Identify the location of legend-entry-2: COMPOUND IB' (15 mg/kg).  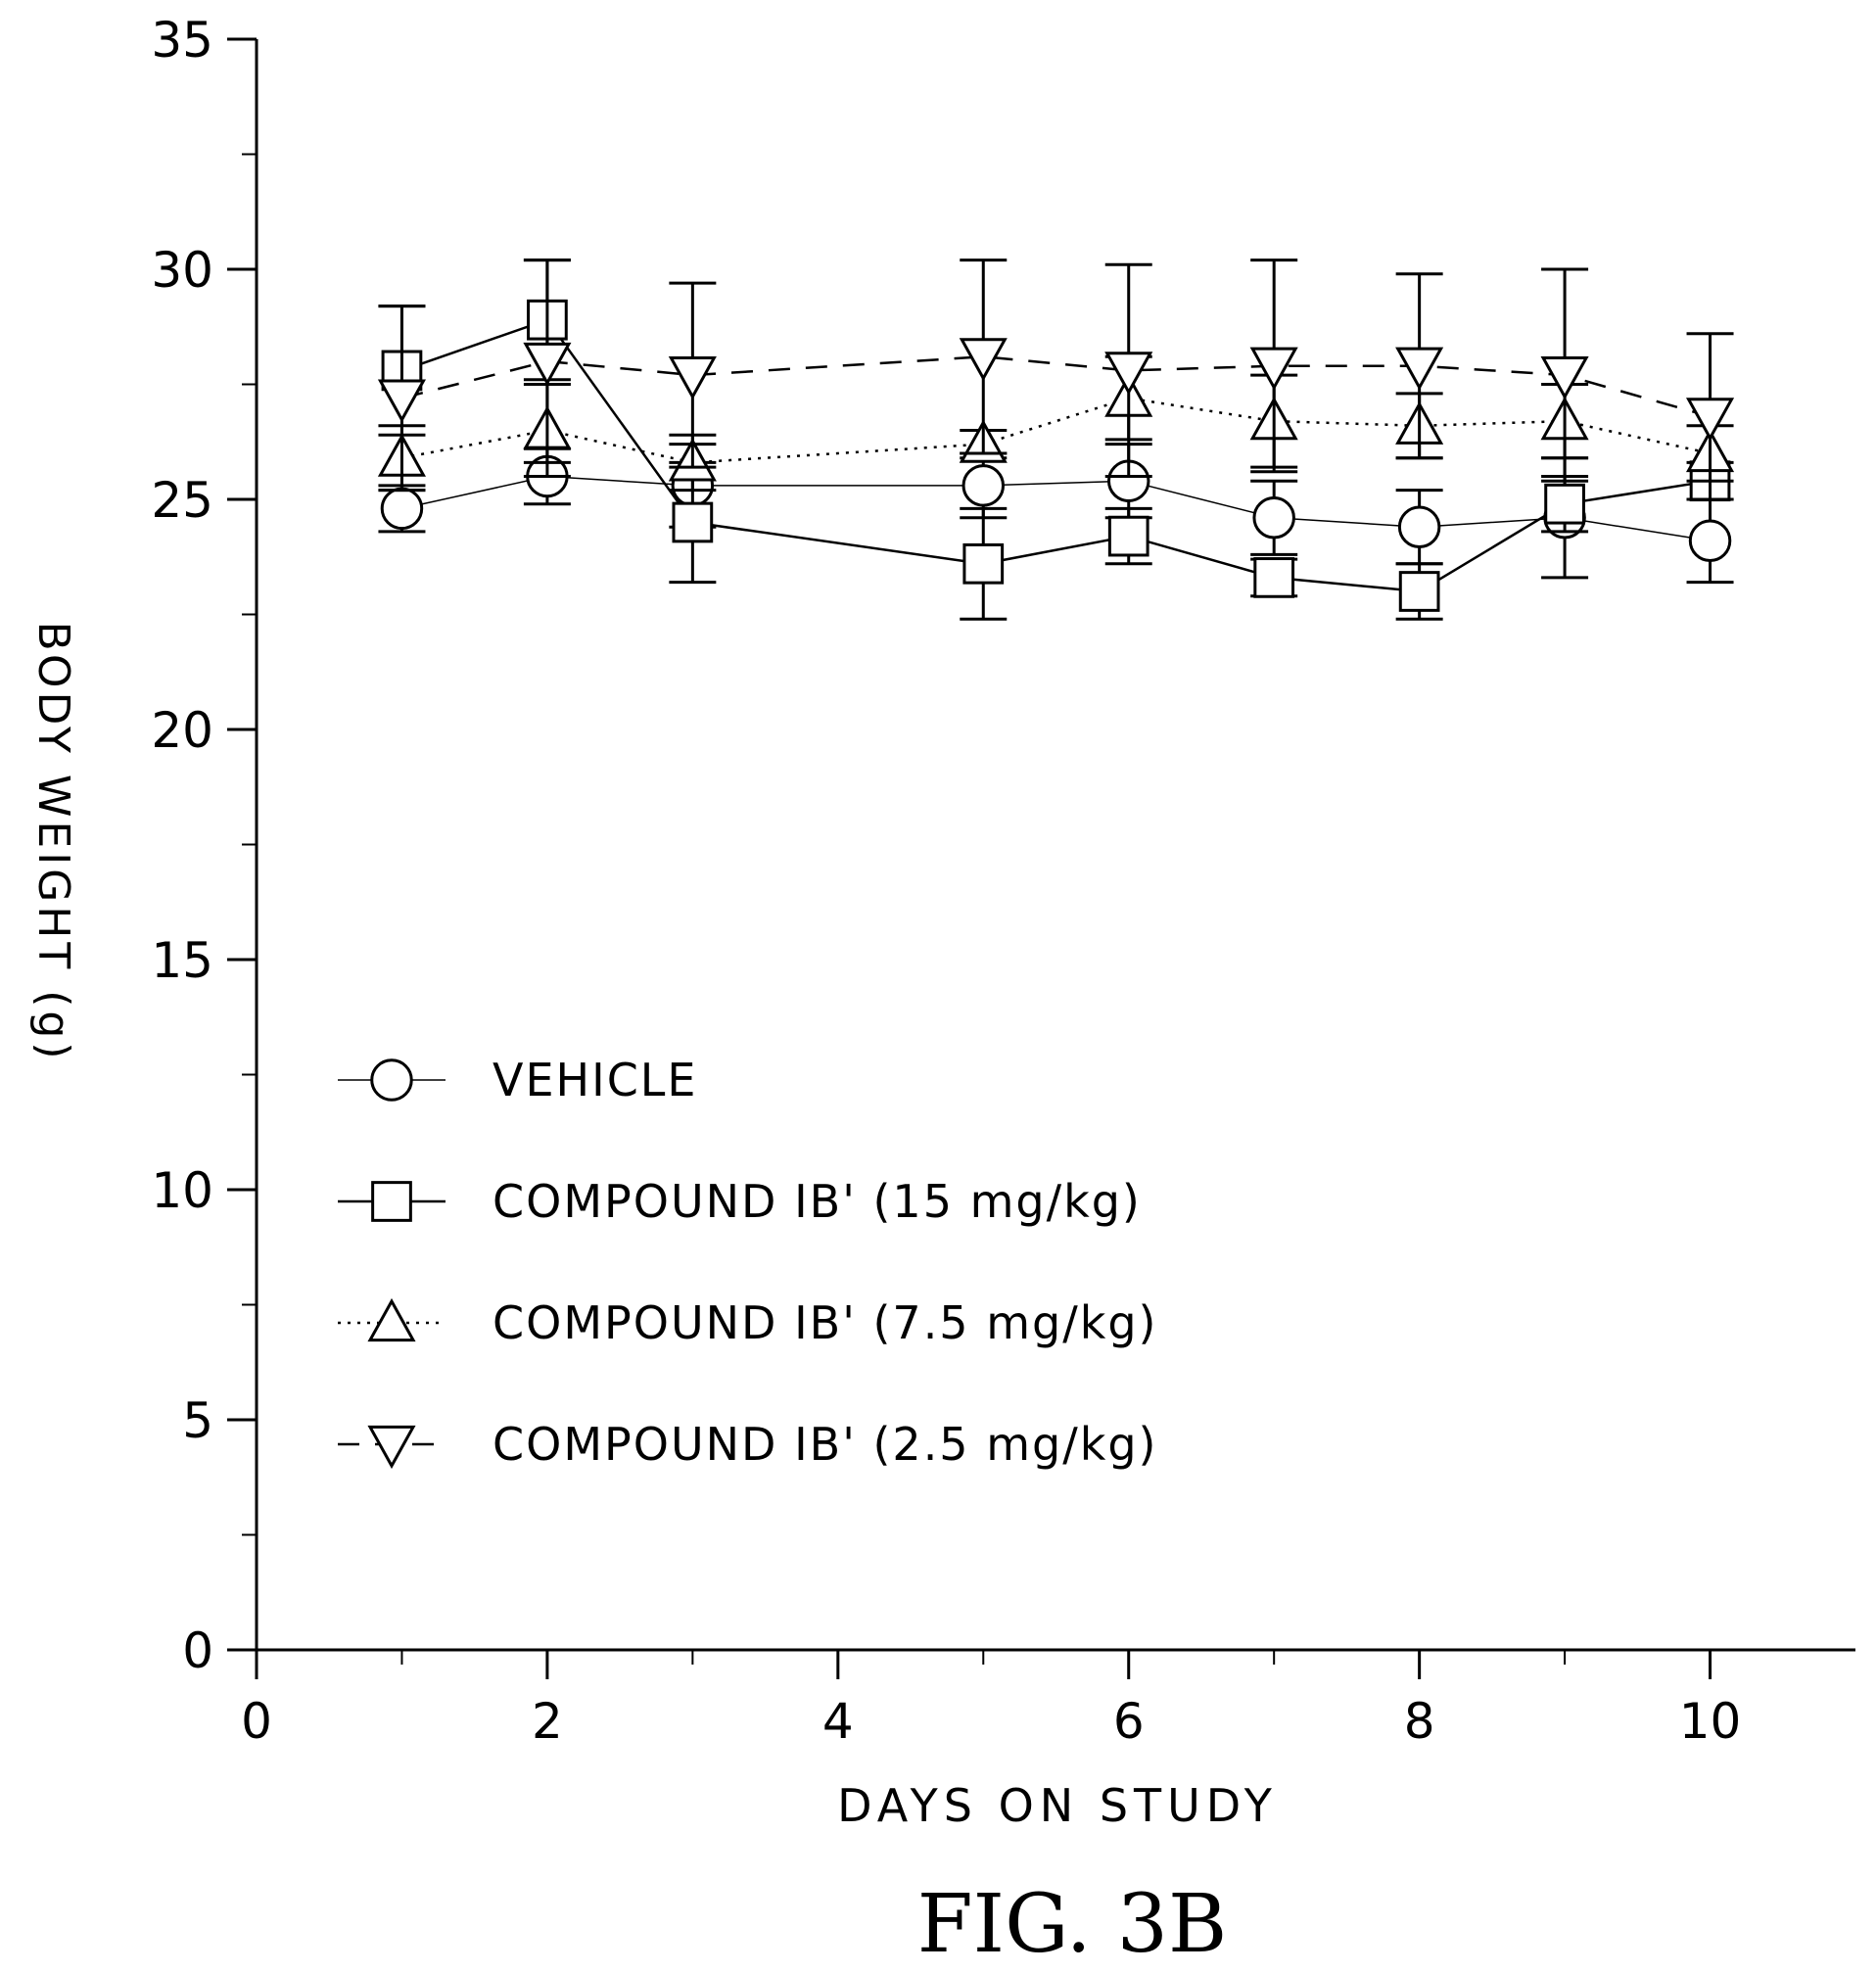
(740, 1201).